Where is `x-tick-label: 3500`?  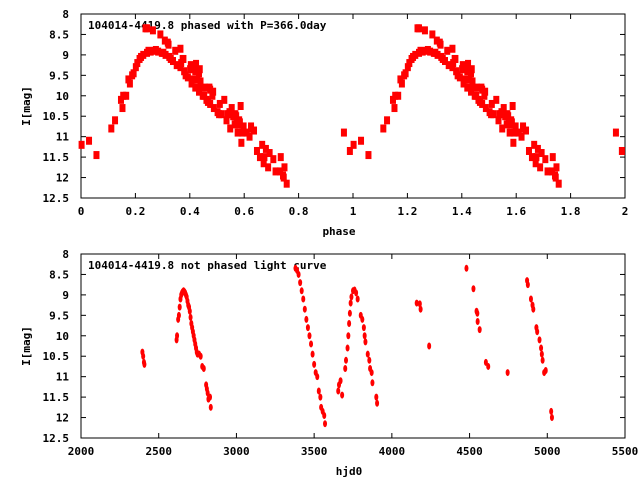
x-tick-label: 3500 is located at coordinates (314, 451).